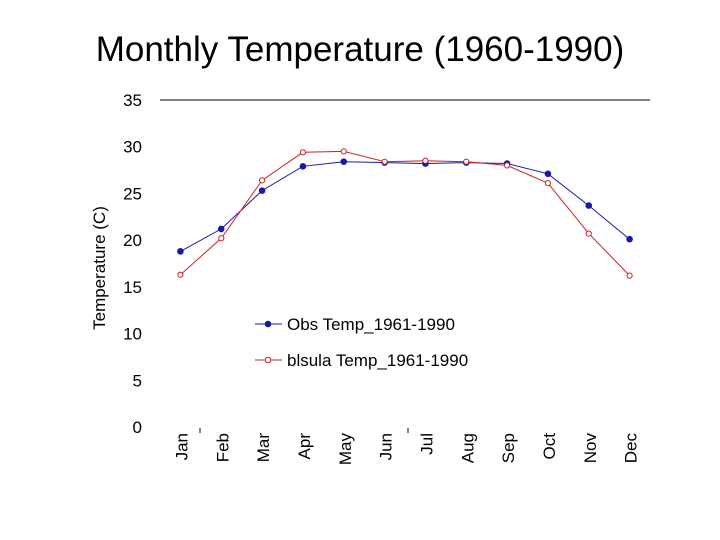 The image size is (720, 540). I want to click on x-tick-label: Apr, so click(304, 446).